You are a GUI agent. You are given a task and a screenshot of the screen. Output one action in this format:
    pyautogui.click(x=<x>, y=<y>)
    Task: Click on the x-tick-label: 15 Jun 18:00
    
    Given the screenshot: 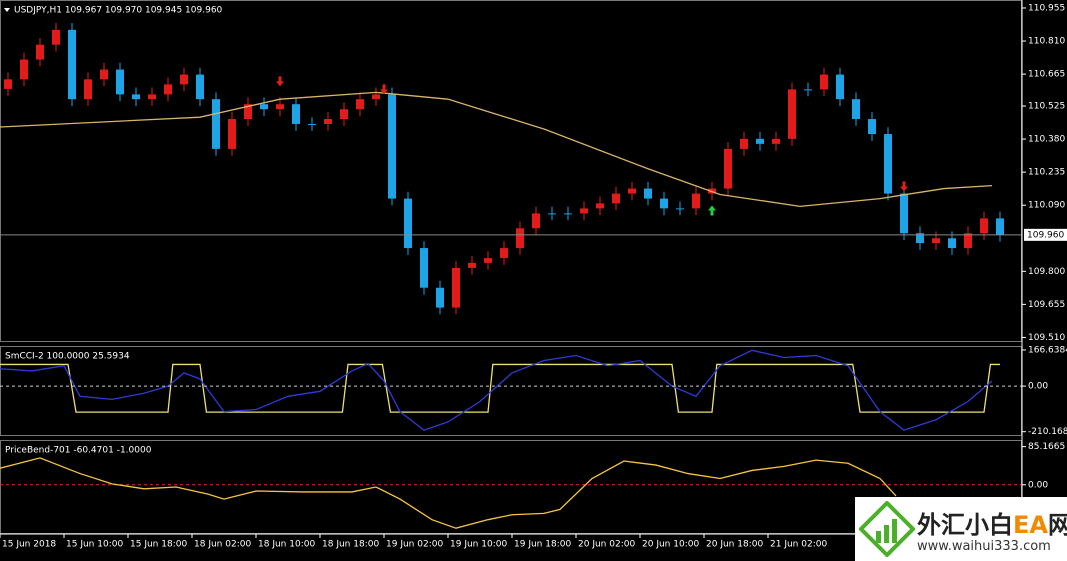 What is the action you would take?
    pyautogui.click(x=158, y=545)
    